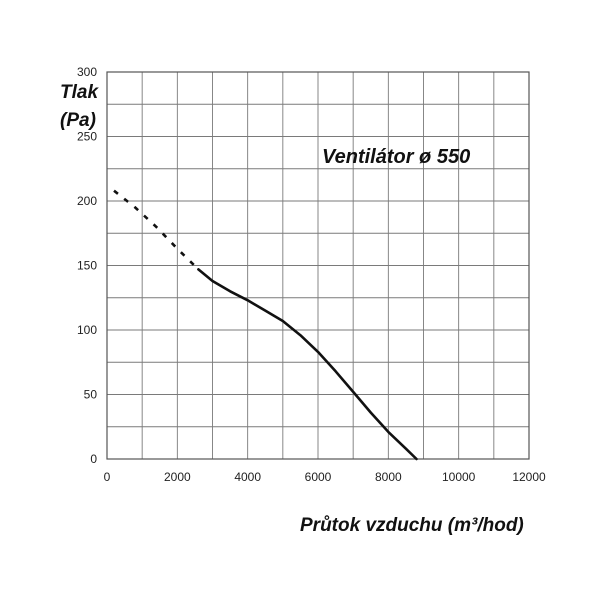 The image size is (600, 600). Describe the element at coordinates (78, 120) in the screenshot. I see `y-axis-title-line2: (Pa)` at that location.